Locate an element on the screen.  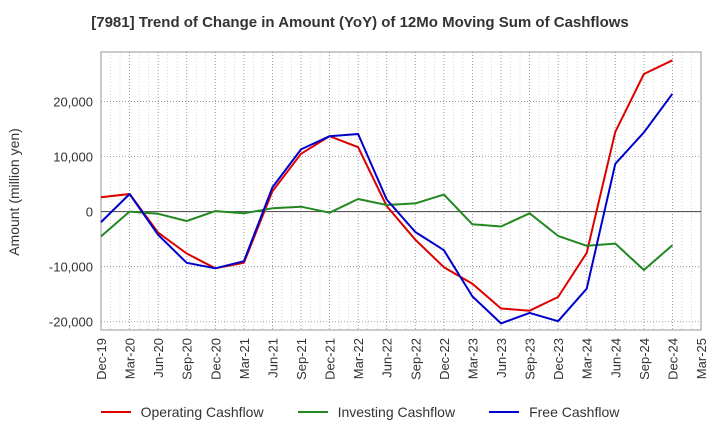
y-tick-label: -20,000 is located at coordinates (71, 322).